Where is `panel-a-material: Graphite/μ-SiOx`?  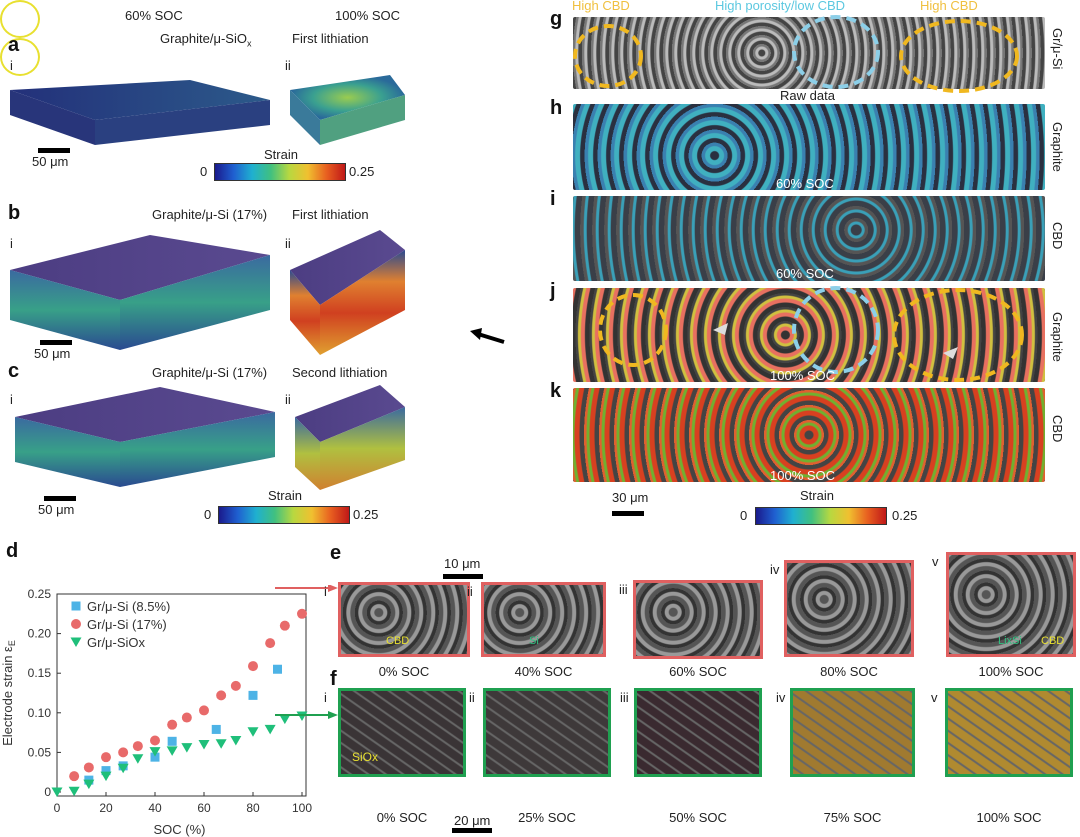
panel-a-material: Graphite/μ-SiOx is located at coordinates (206, 40).